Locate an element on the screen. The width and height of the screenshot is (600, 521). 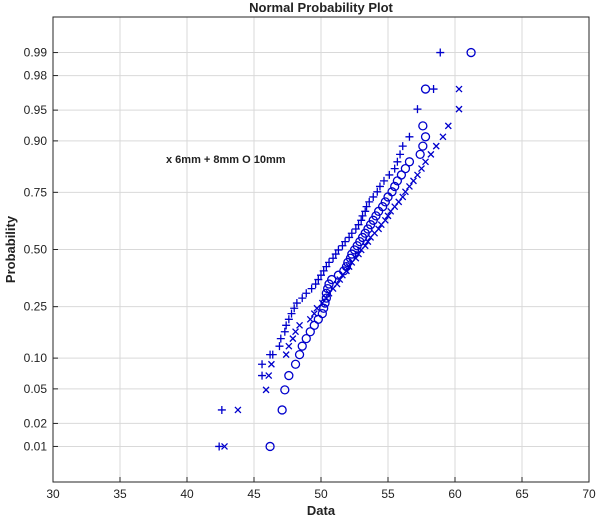
y-tick-label: 0.50 is located at coordinates (36, 250).